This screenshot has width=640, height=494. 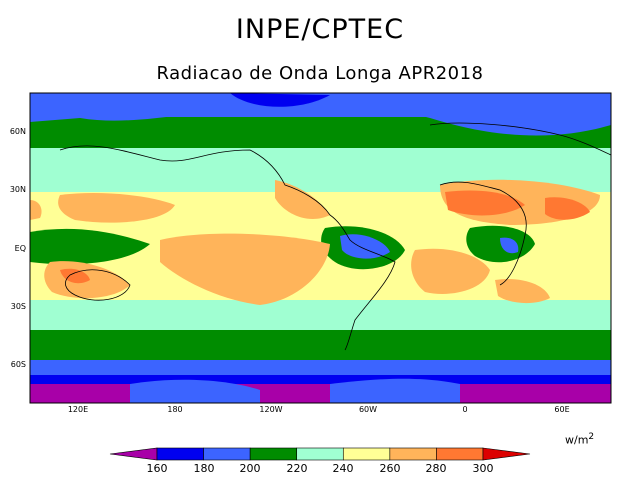 What do you see at coordinates (591, 437) in the screenshot?
I see `unit-exponent: 2` at bounding box center [591, 437].